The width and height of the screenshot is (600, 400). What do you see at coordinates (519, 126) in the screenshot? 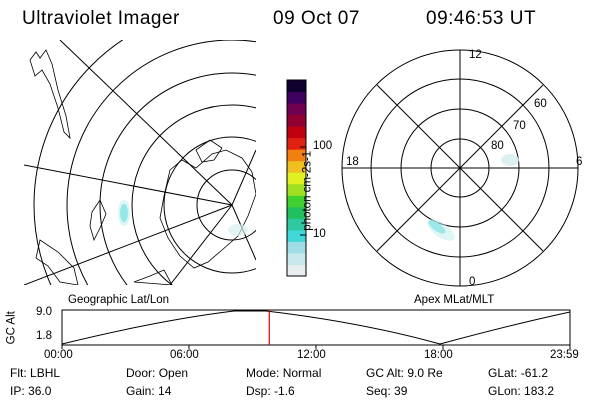
I see `mlat-label-70: 70` at bounding box center [519, 126].